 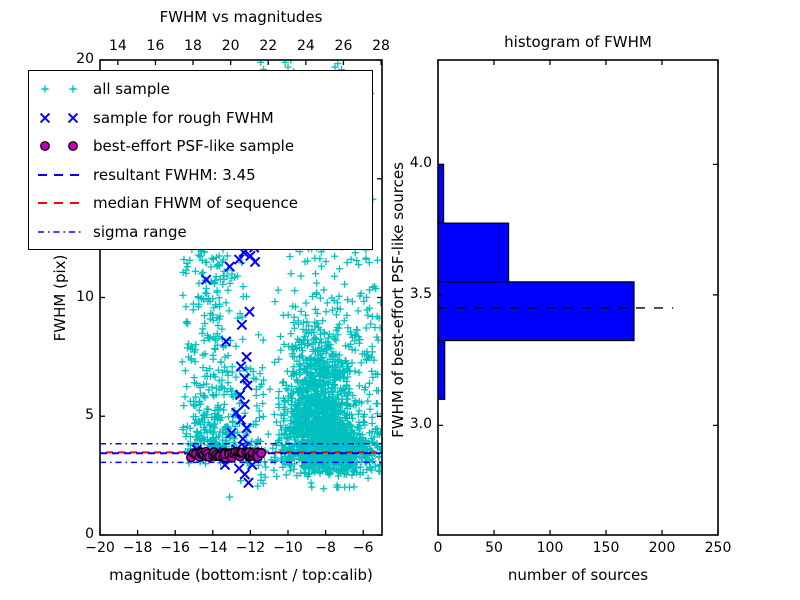 What do you see at coordinates (420, 424) in the screenshot?
I see `right-y-tick-label: 3.0` at bounding box center [420, 424].